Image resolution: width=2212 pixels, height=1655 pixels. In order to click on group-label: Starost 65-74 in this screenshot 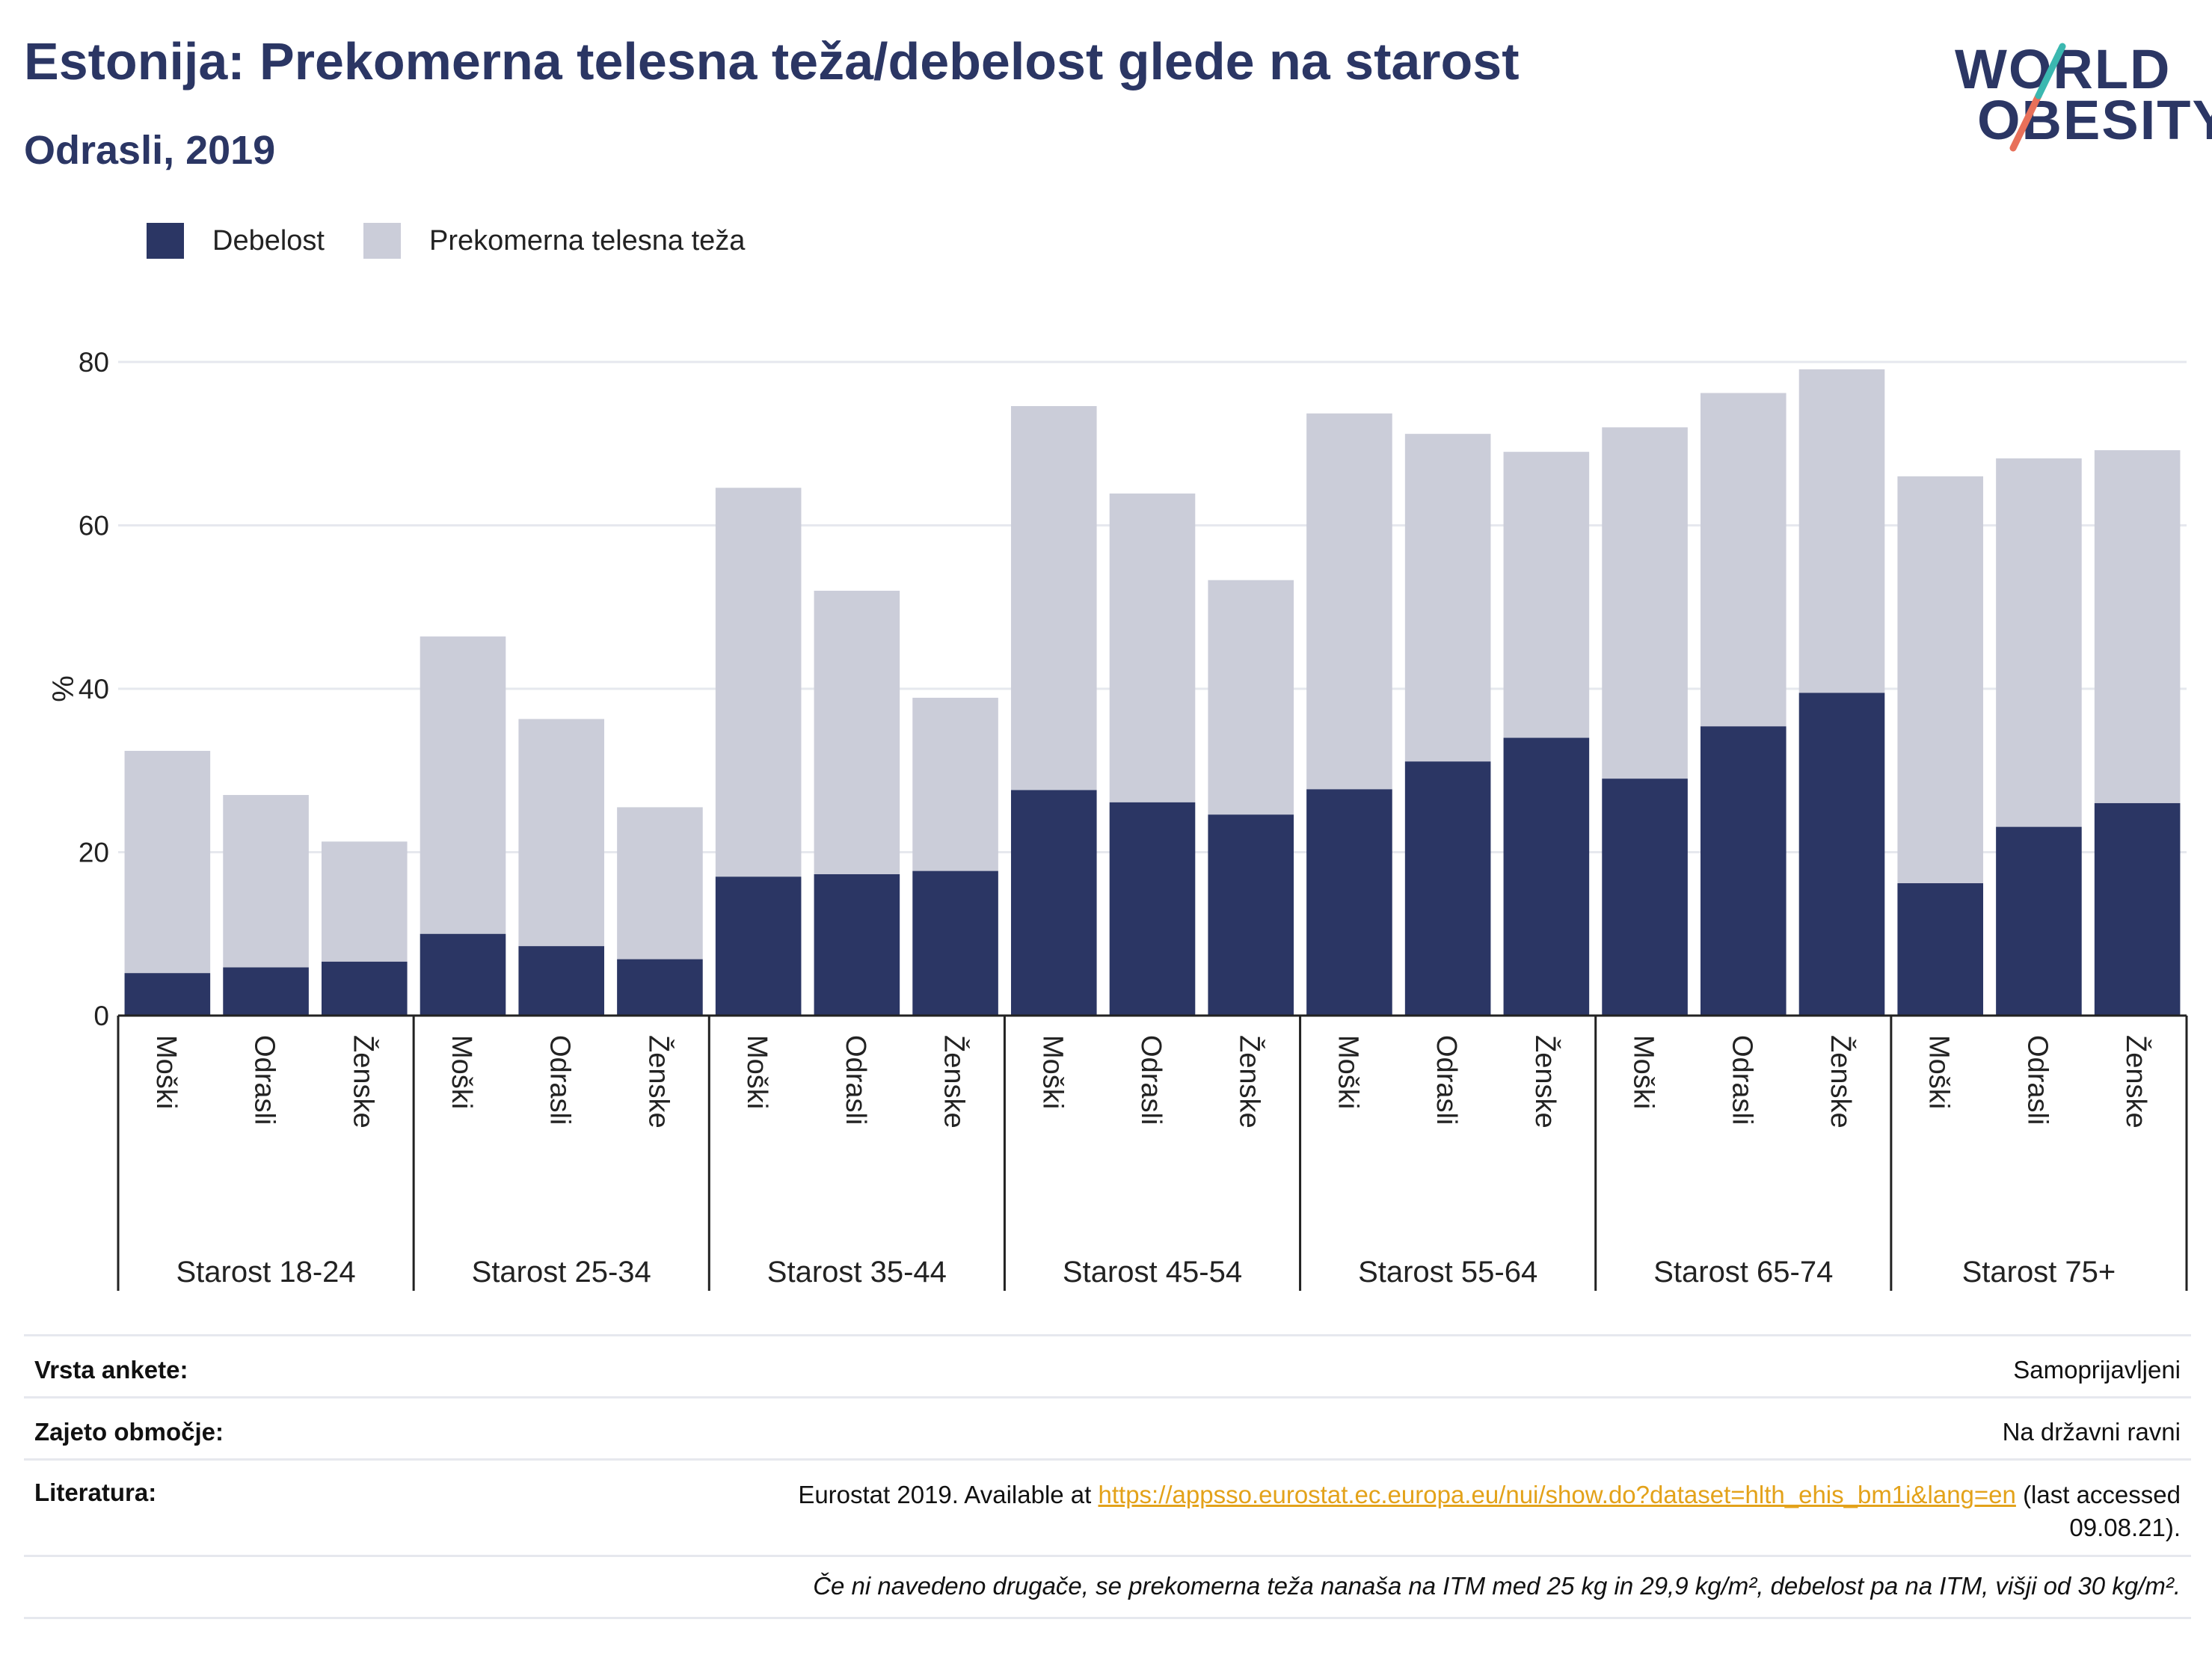, I will do `click(1743, 1272)`.